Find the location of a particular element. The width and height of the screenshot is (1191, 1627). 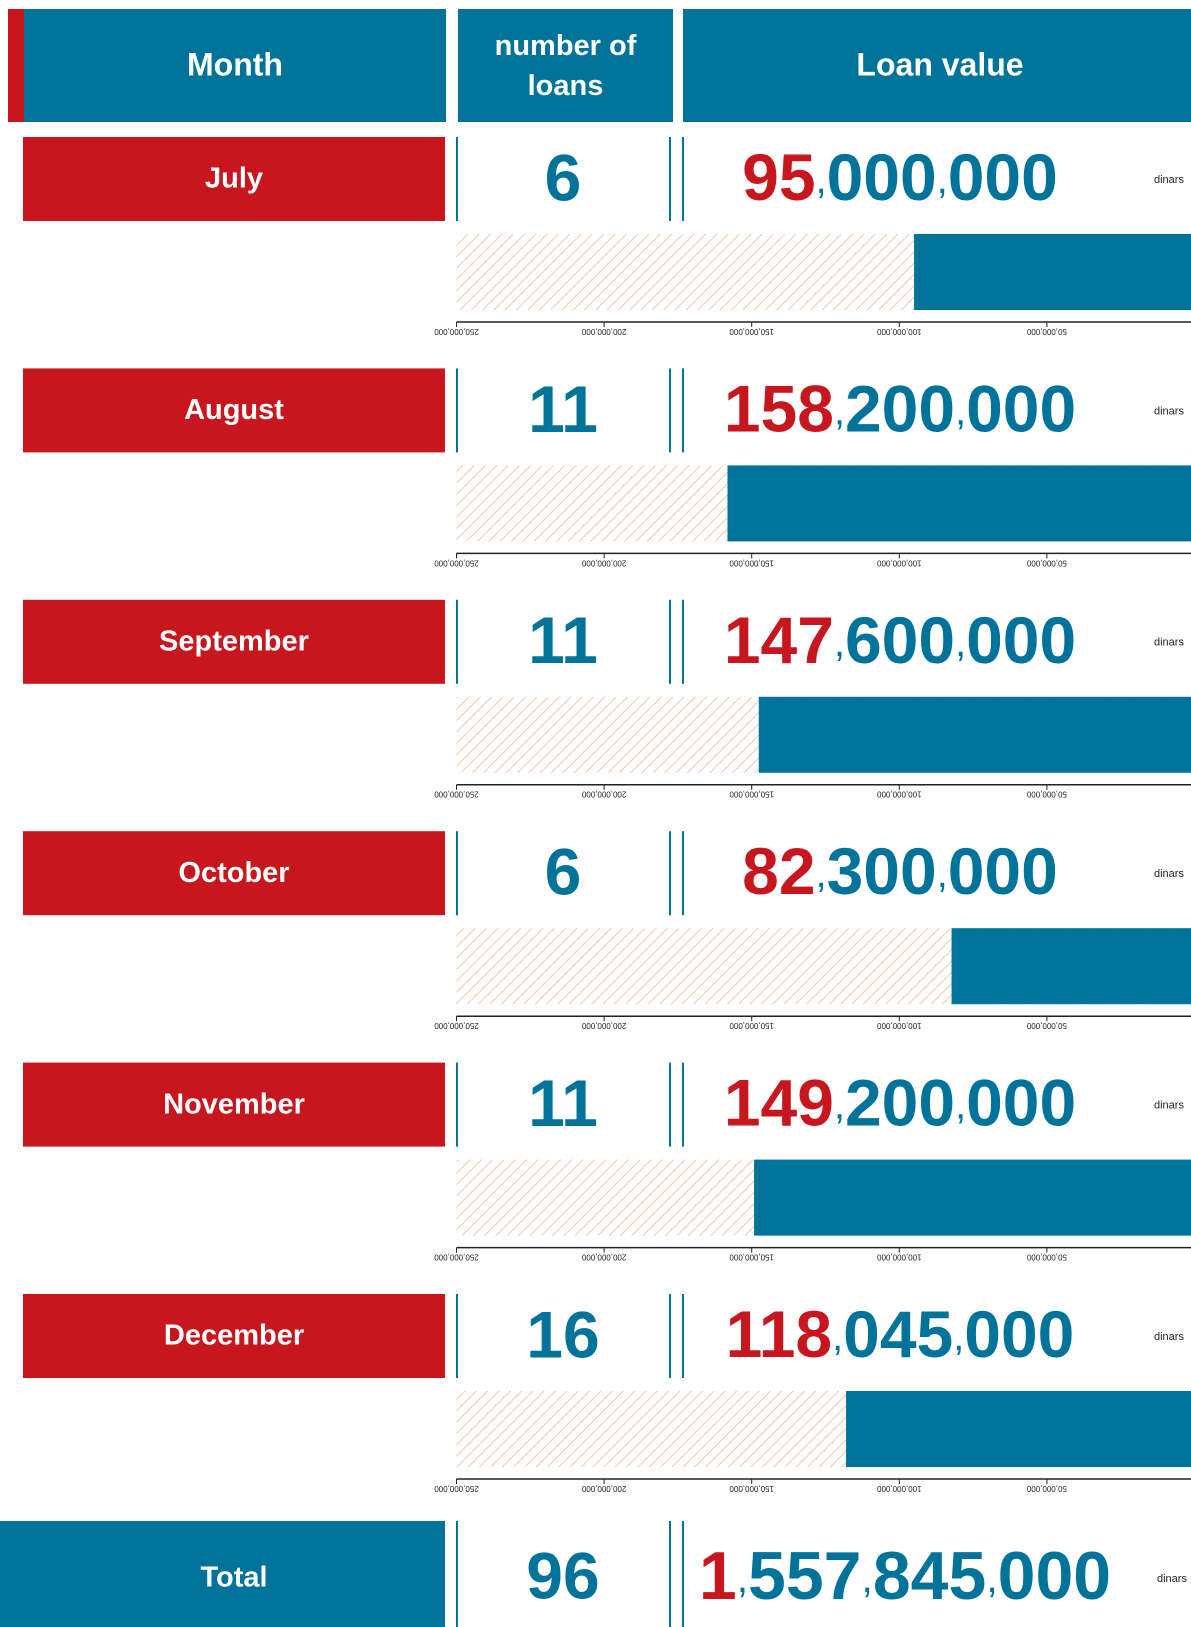

month-label: December is located at coordinates (234, 1336).